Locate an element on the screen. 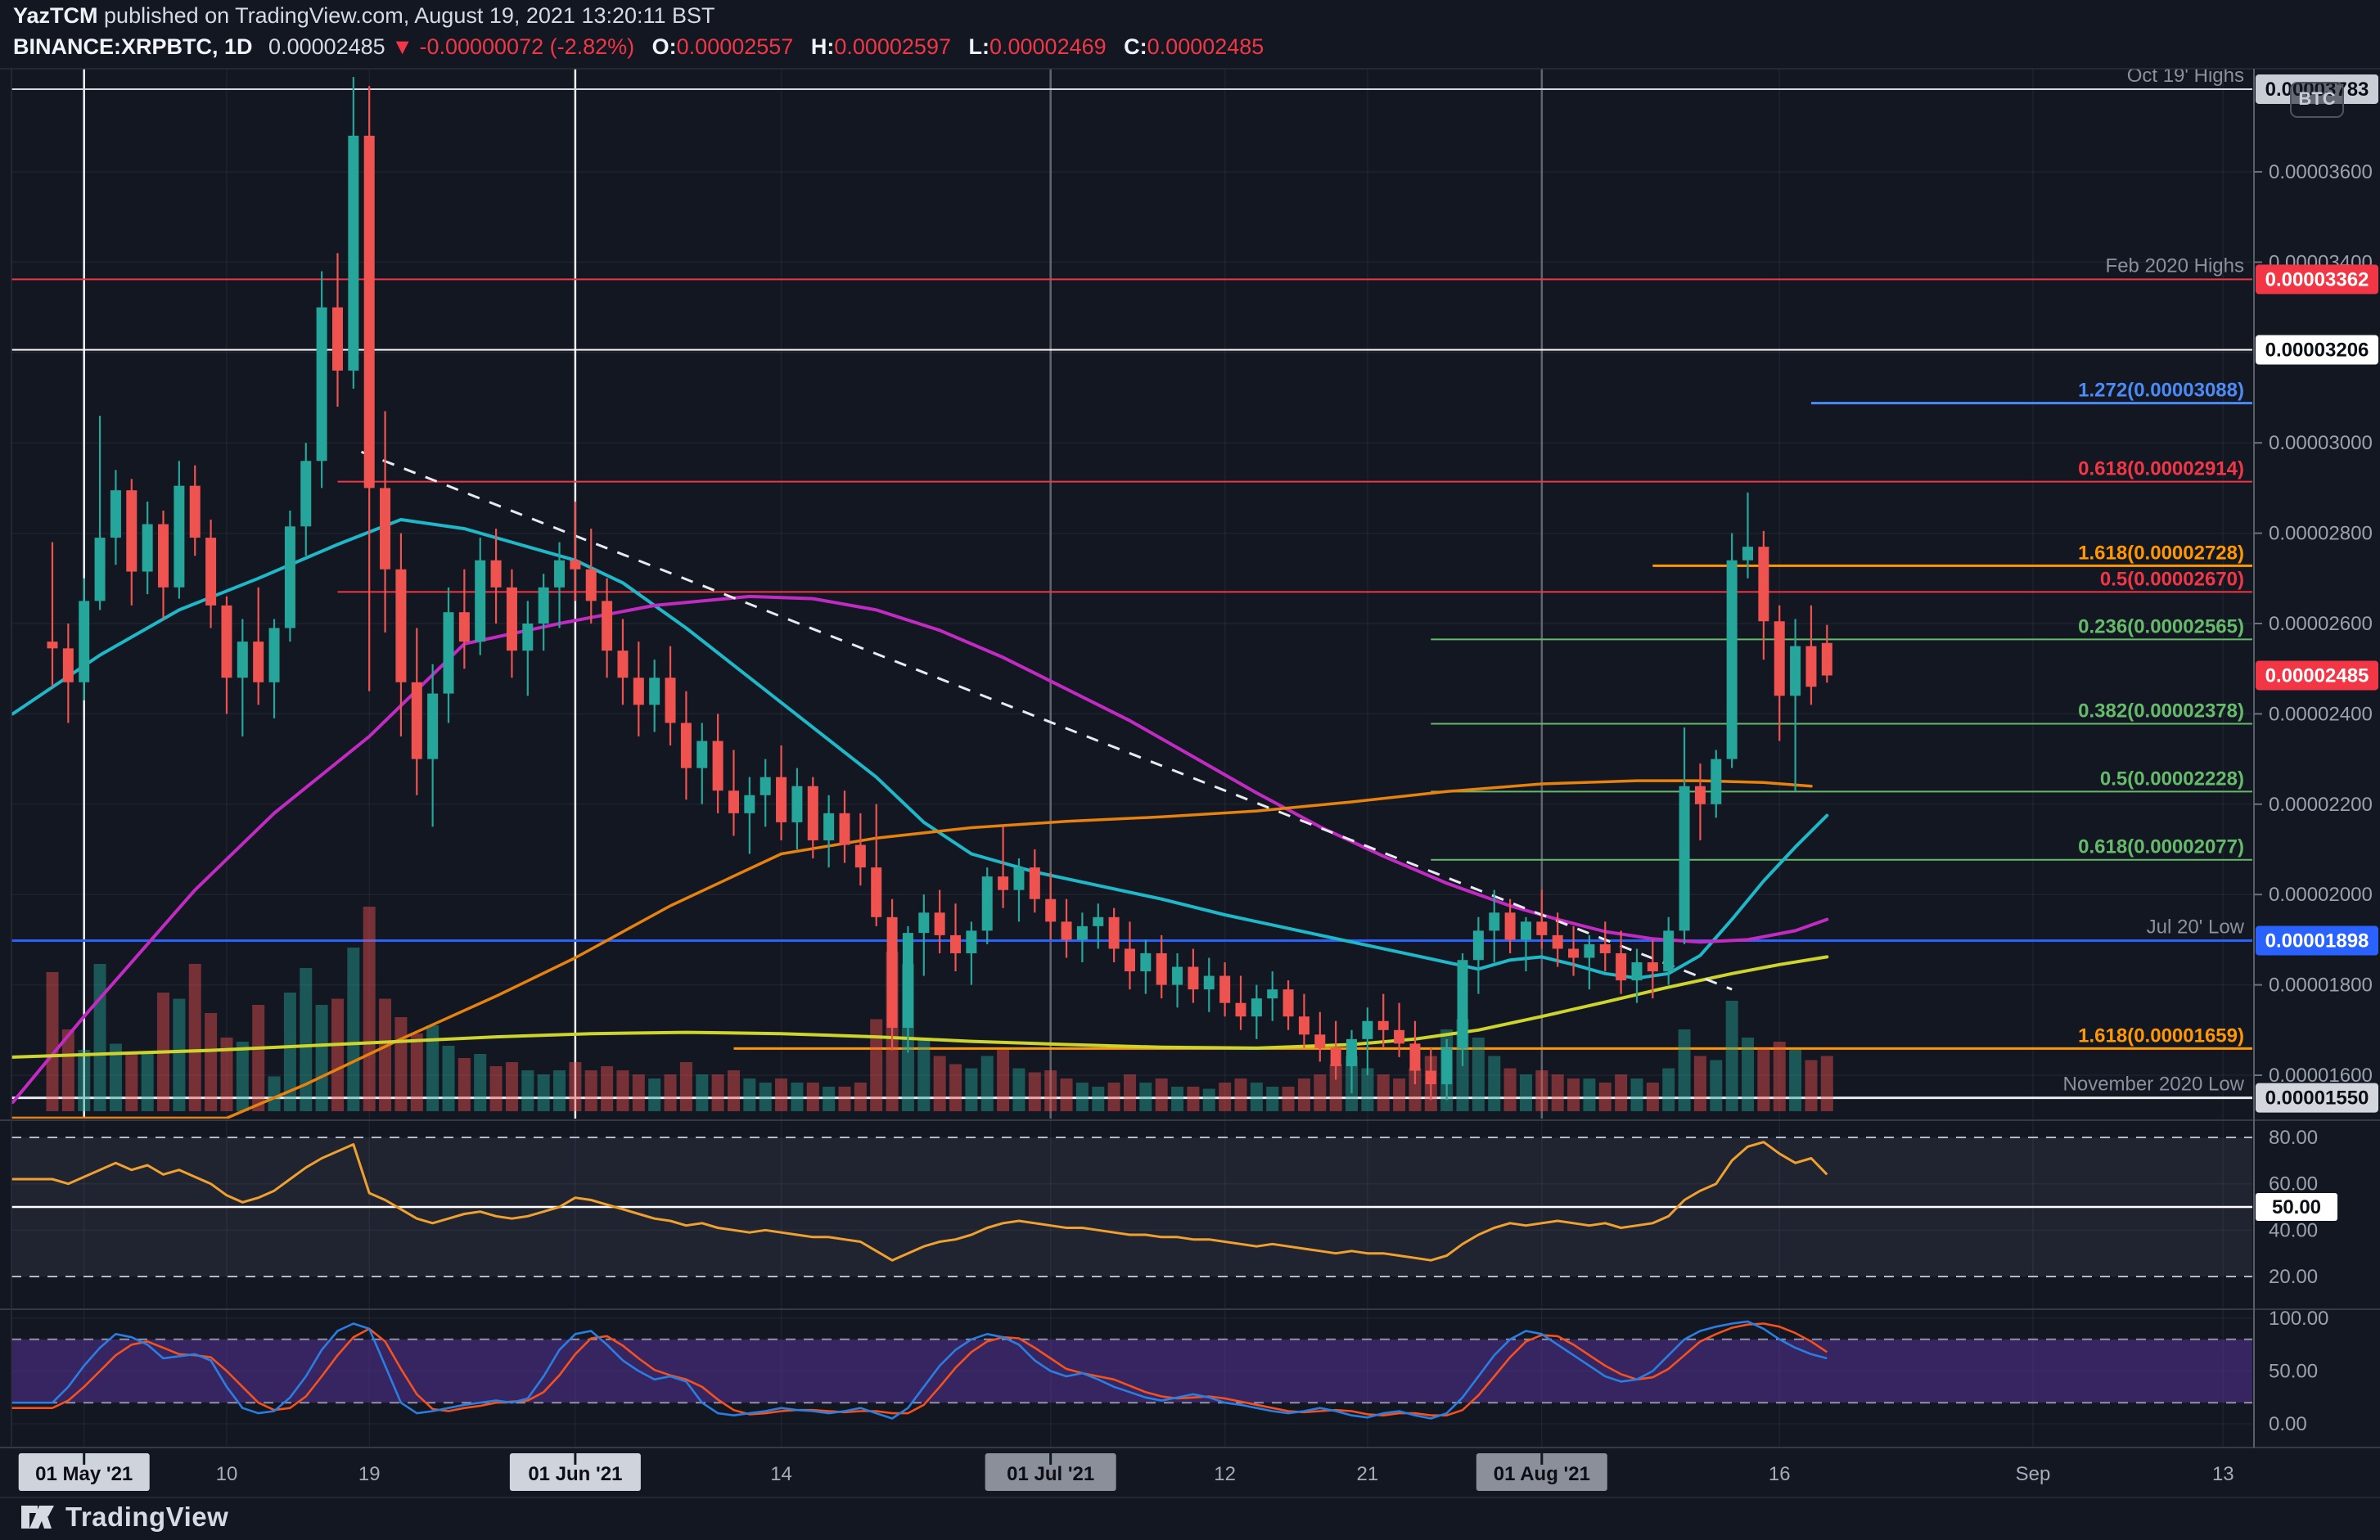 This screenshot has height=1540, width=2380. byline-author: YazTCM is located at coordinates (56, 15).